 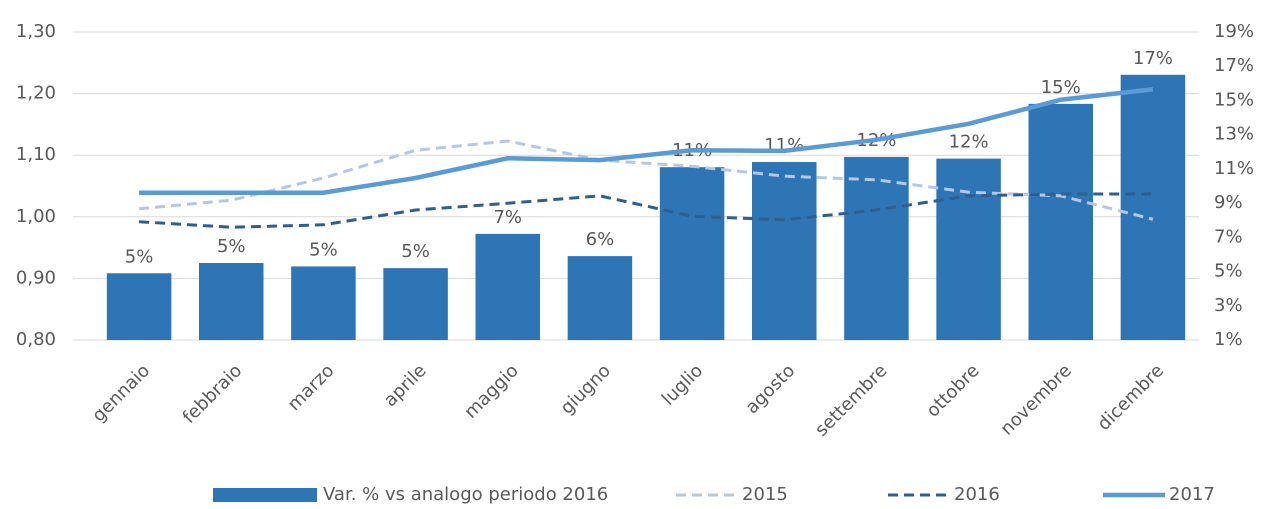 What do you see at coordinates (36, 31) in the screenshot?
I see `y-tick-label: 1,30` at bounding box center [36, 31].